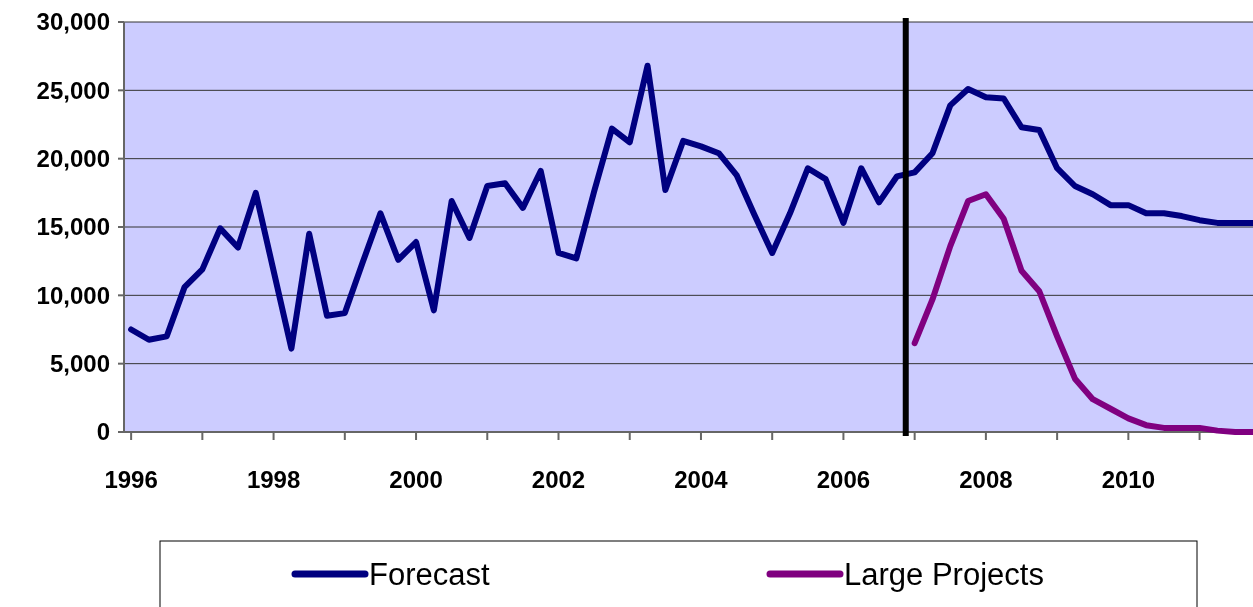 The image size is (1253, 607). What do you see at coordinates (73, 159) in the screenshot?
I see `y-tick-label: 20,000` at bounding box center [73, 159].